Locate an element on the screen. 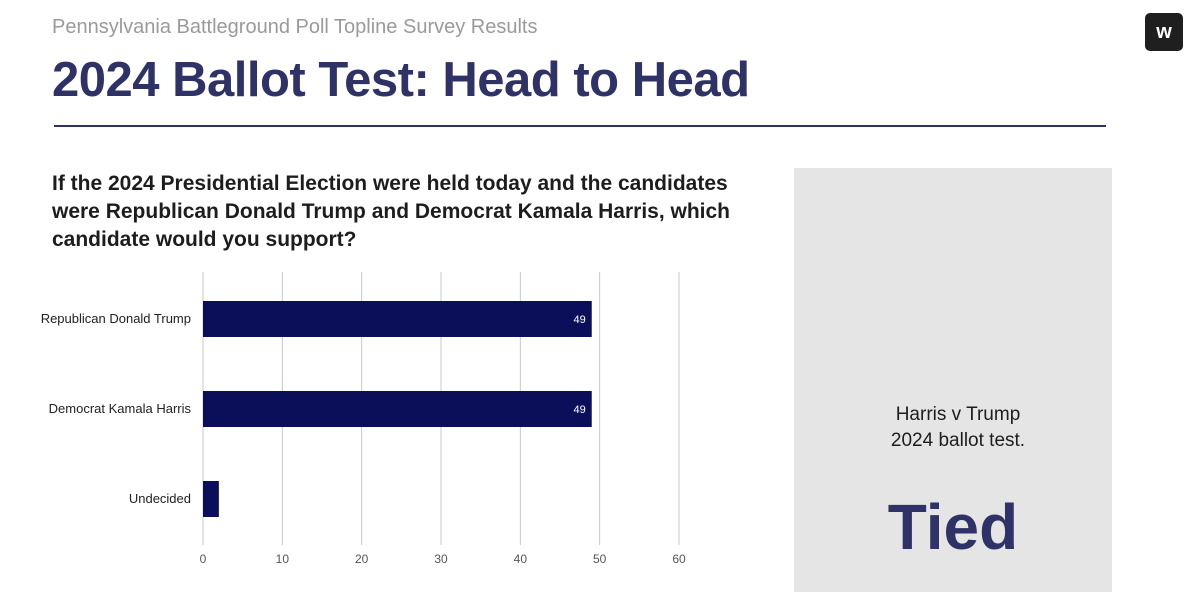 This screenshot has width=1196, height=605. x-tick-label: 50 is located at coordinates (600, 559).